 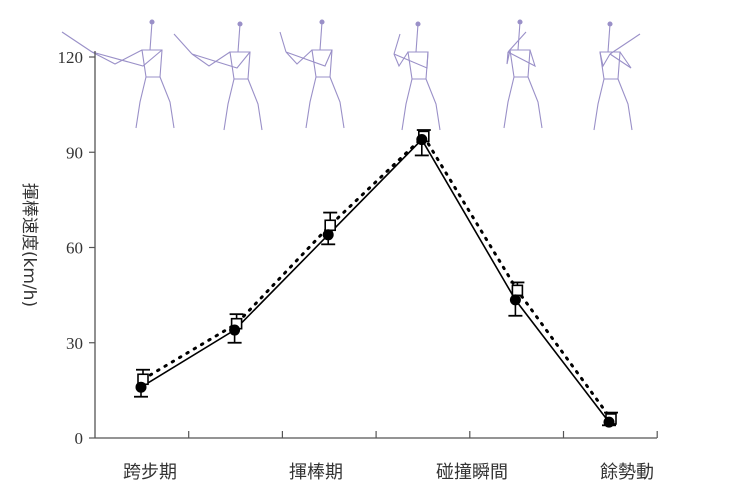 What do you see at coordinates (74, 343) in the screenshot?
I see `y-tick-label: 30` at bounding box center [74, 343].